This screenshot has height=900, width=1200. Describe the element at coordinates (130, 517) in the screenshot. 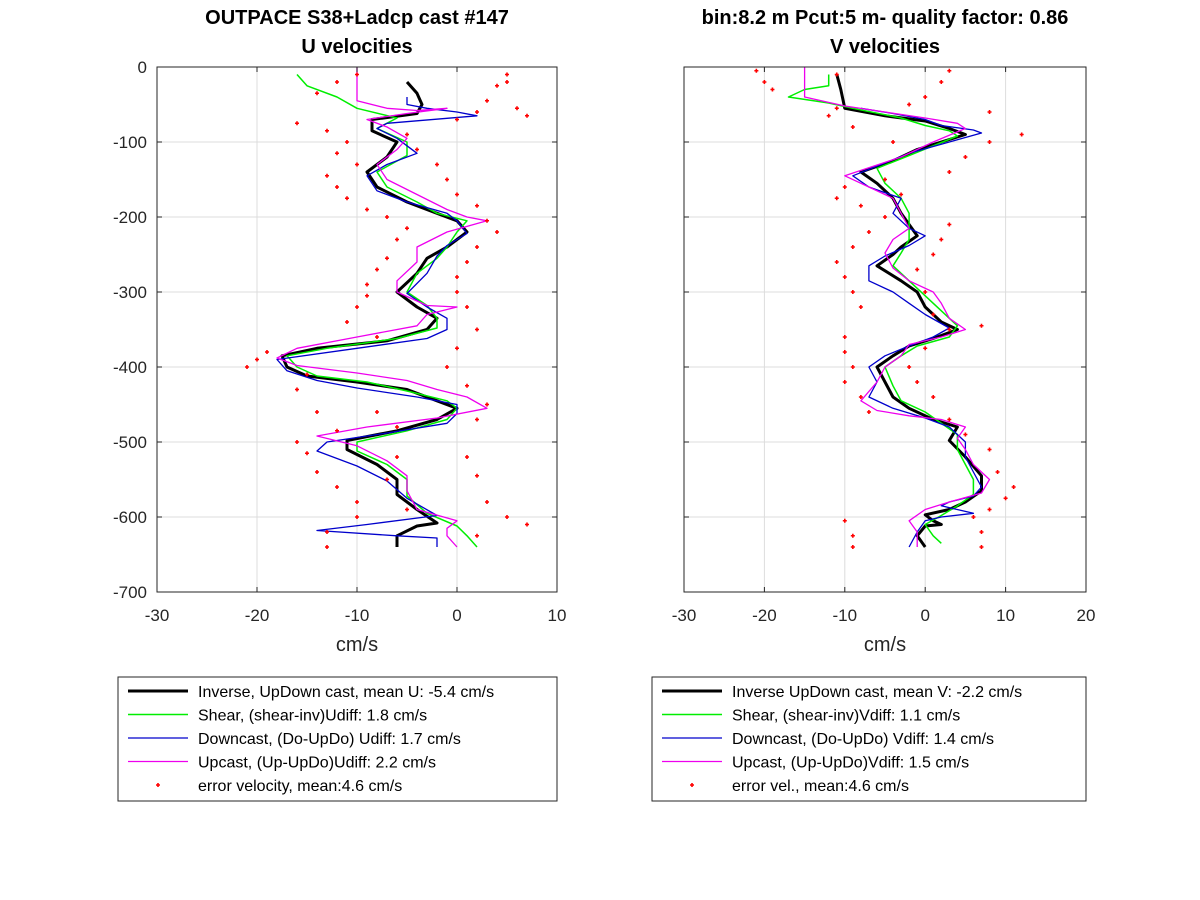

I see `u-y-tick-label: -600` at that location.